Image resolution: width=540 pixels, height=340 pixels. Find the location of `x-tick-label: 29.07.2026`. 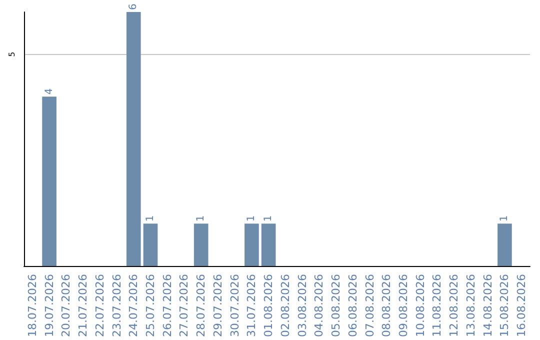

x-tick-label: 29.07.2026 is located at coordinates (217, 306).